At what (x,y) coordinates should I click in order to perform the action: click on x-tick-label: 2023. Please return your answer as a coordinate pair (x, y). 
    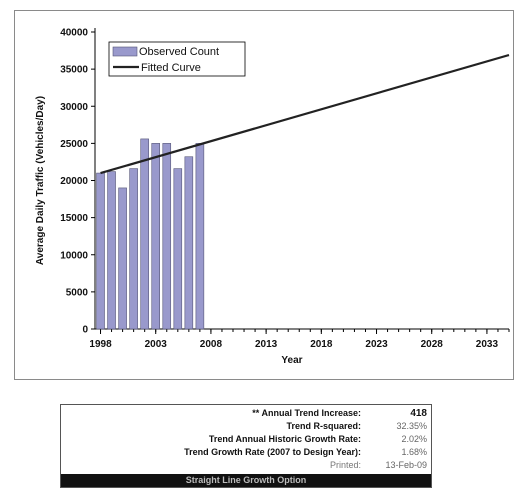
    Looking at the image, I should click on (376, 344).